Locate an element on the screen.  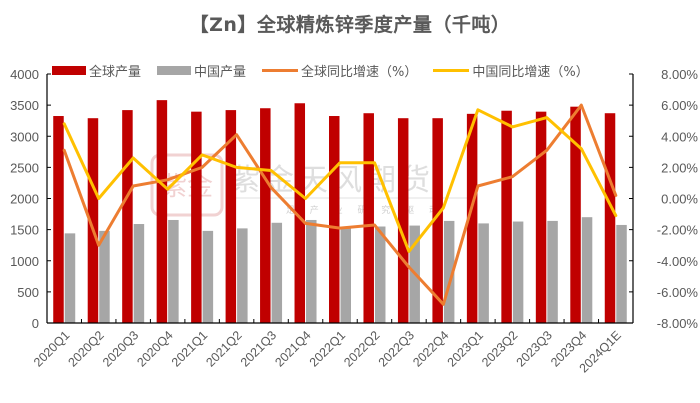
legend-item-global-yoy: 全球同比增速（%） is located at coordinates (339, 70).